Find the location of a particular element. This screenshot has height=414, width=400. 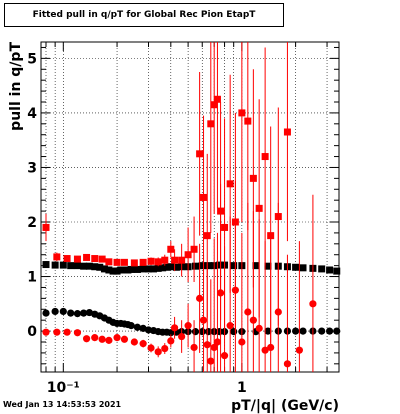

y-tick-label: 4 is located at coordinates (32, 114).